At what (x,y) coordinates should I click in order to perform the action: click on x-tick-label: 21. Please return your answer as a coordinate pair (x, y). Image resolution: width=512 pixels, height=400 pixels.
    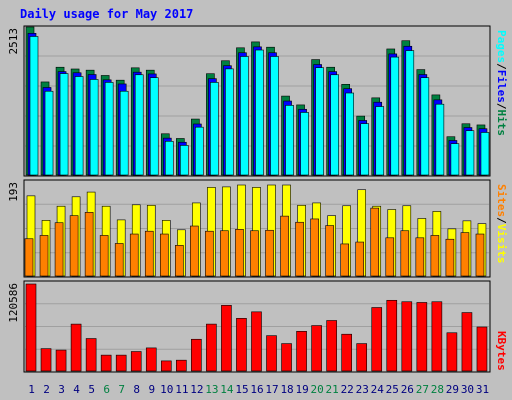
    Looking at the image, I should click on (332, 389).